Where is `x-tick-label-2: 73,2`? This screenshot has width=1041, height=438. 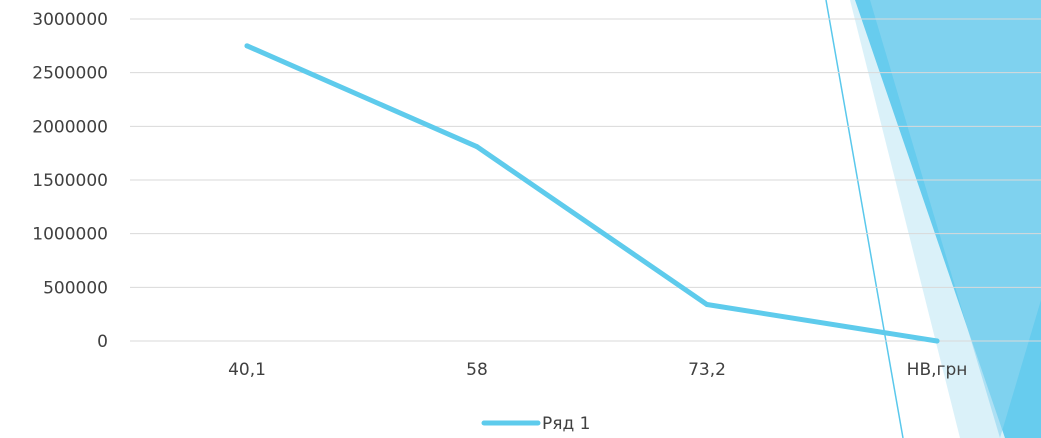 x-tick-label-2: 73,2 is located at coordinates (707, 370).